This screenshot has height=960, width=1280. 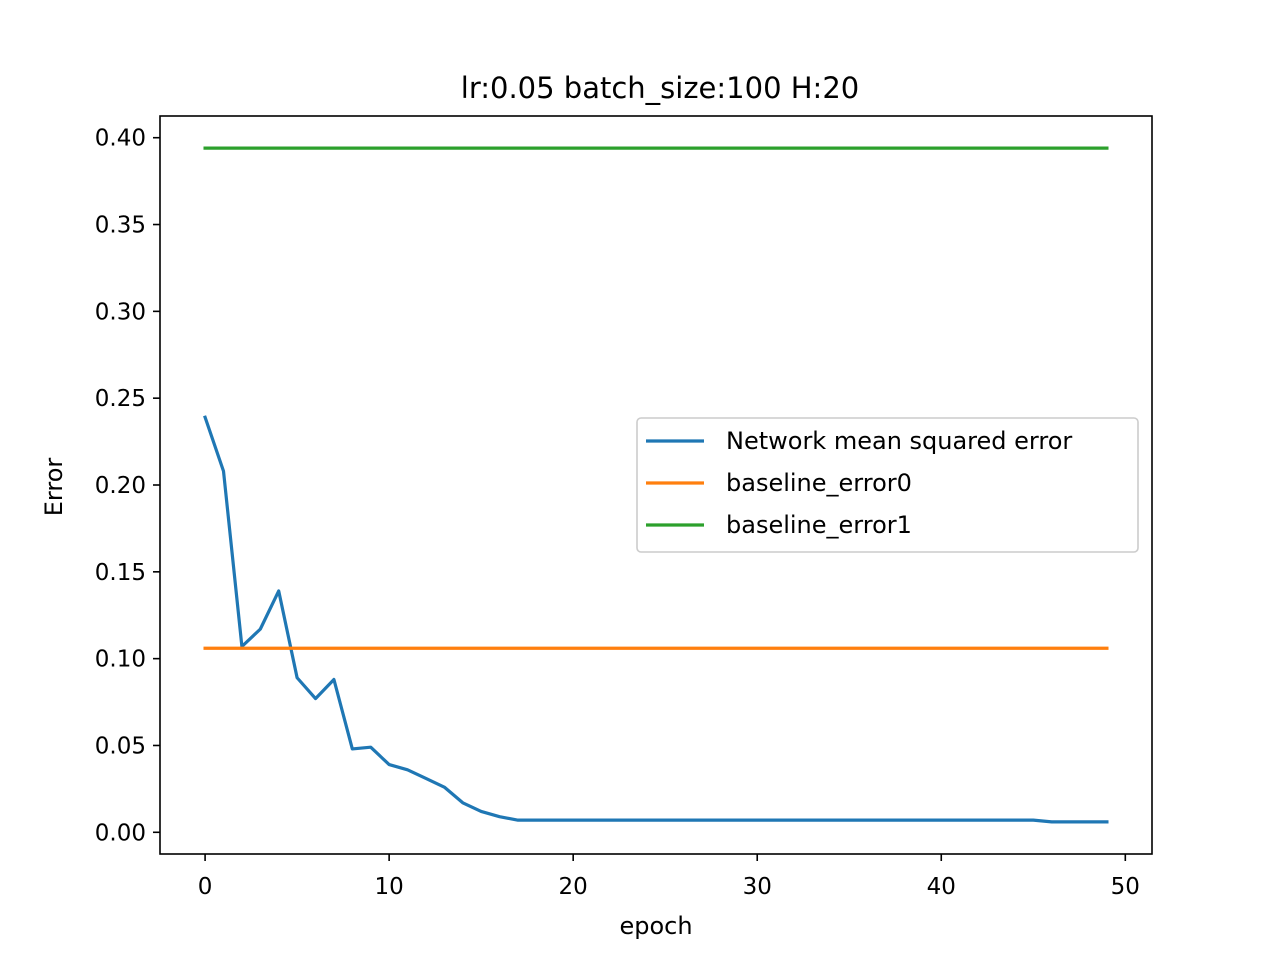 What do you see at coordinates (205, 887) in the screenshot?
I see `x-tick-label: 0` at bounding box center [205, 887].